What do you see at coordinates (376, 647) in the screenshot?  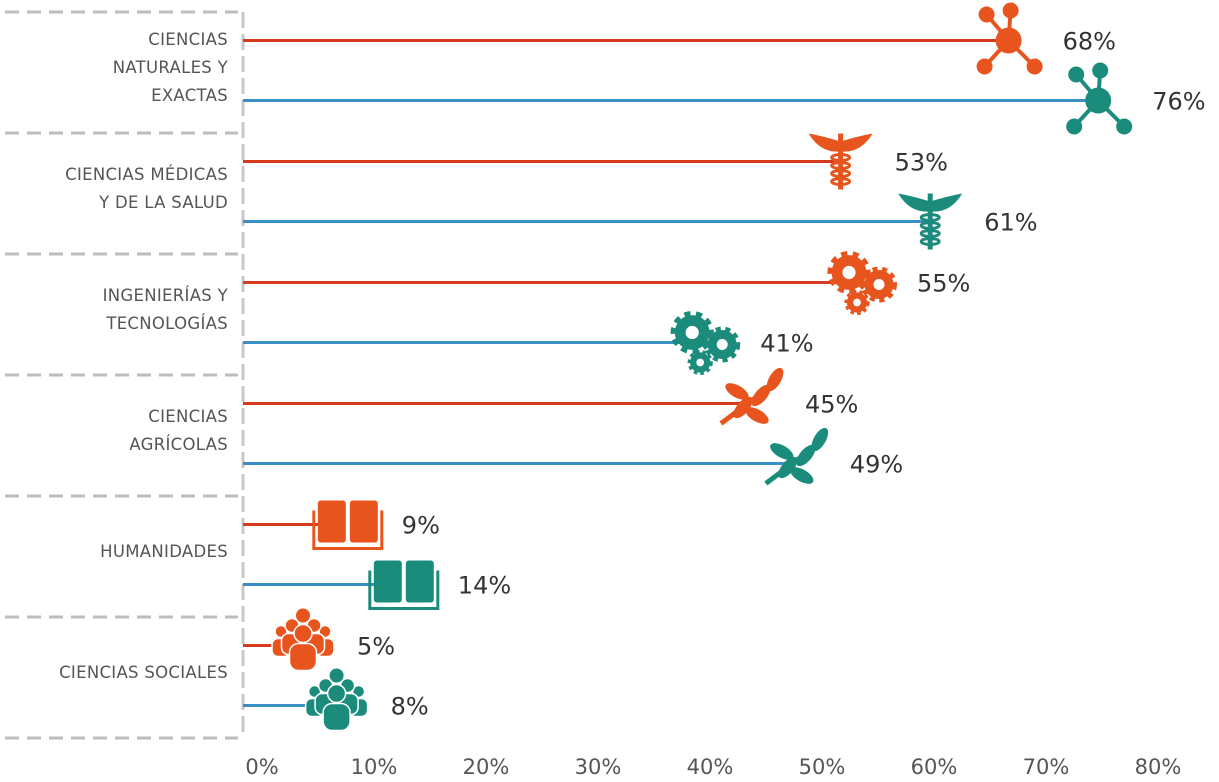 I see `value-label: 5%` at bounding box center [376, 647].